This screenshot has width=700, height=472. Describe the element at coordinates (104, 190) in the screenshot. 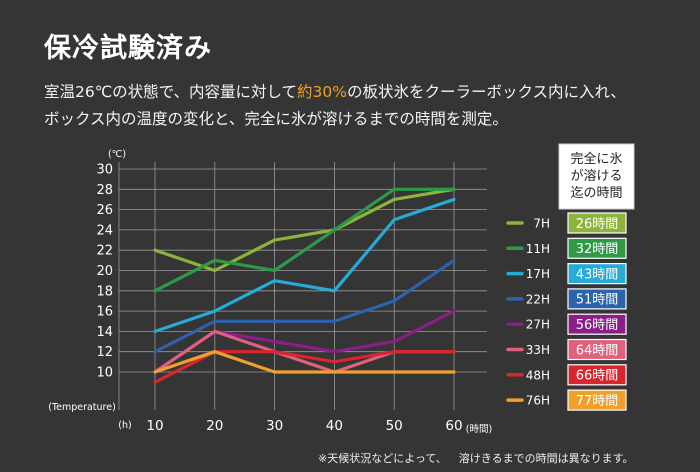

I see `y-tick-label: 28` at that location.